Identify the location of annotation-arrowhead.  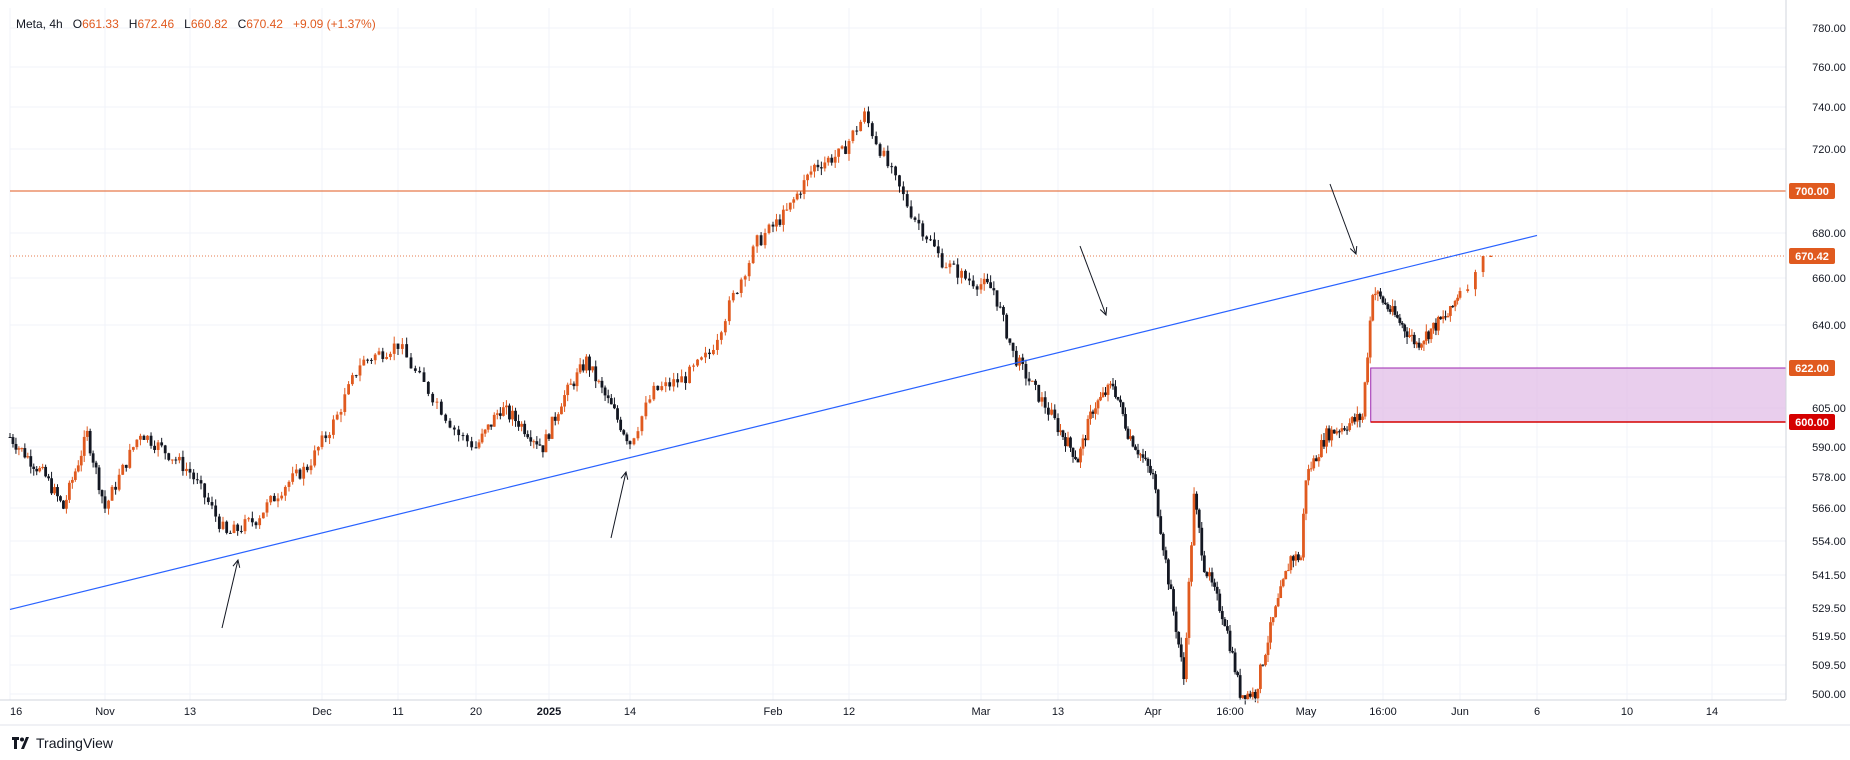
(624, 475).